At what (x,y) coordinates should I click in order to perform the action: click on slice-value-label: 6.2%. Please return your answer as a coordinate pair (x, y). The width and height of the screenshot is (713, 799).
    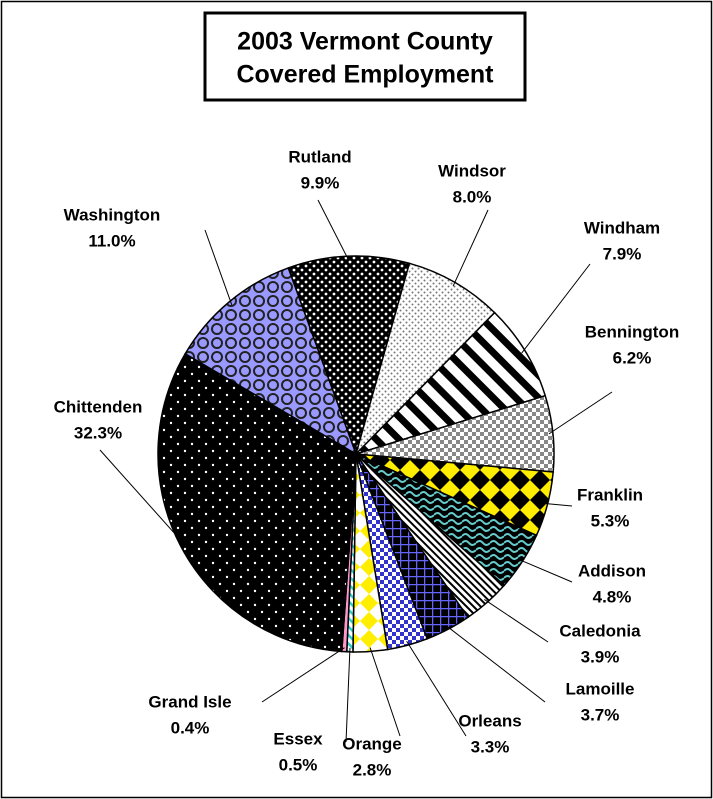
    Looking at the image, I should click on (632, 357).